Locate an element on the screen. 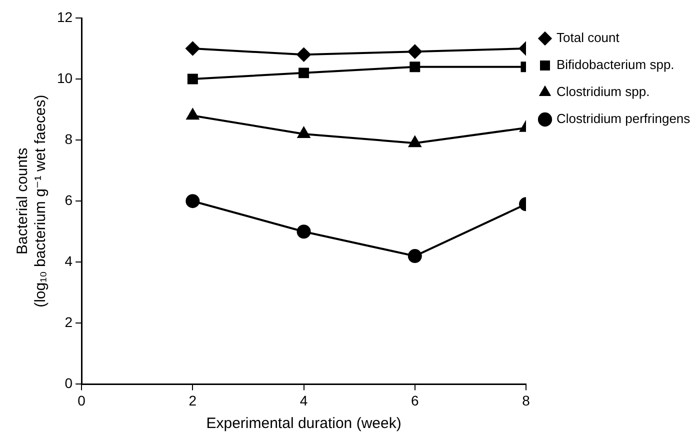 This screenshot has height=441, width=698. y-tick-label: 6 is located at coordinates (68, 200).